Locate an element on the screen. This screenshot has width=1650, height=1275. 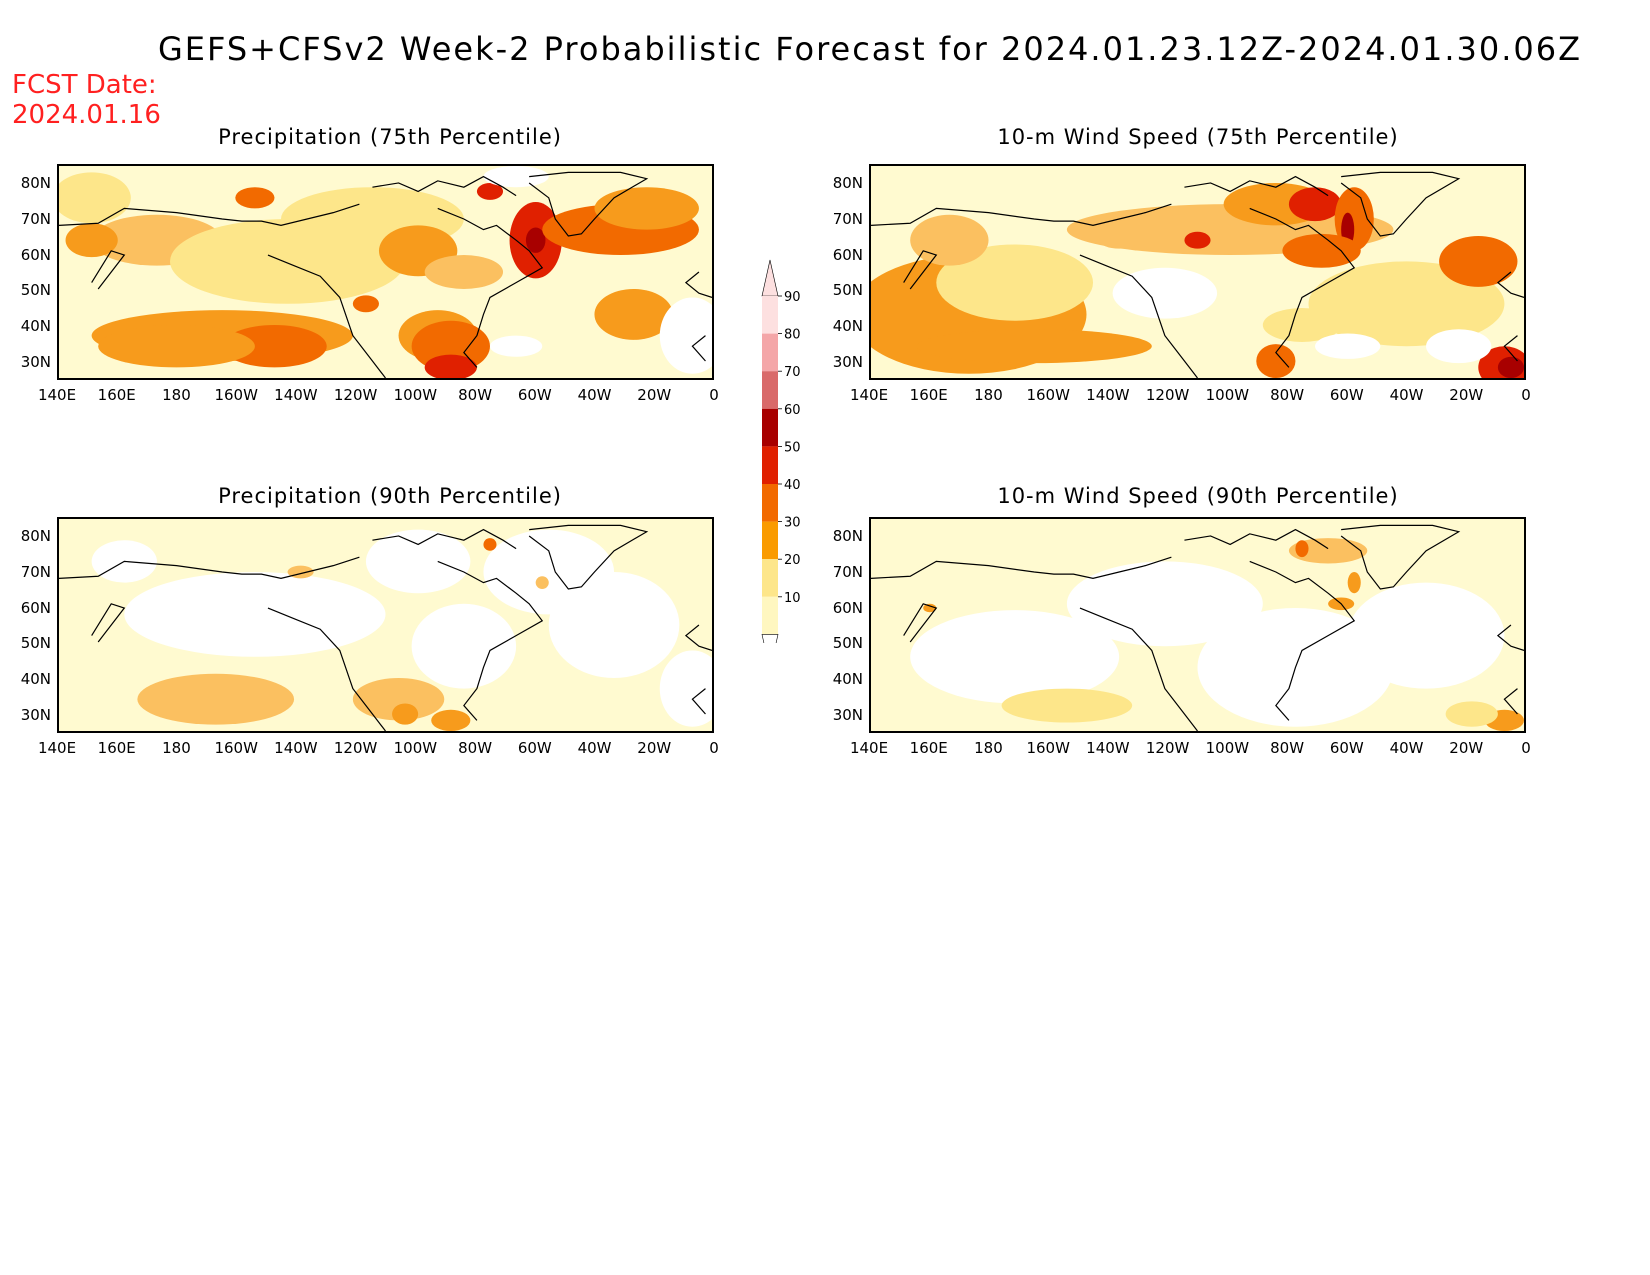
colorbar-bottom-arrow is located at coordinates (770, 638).